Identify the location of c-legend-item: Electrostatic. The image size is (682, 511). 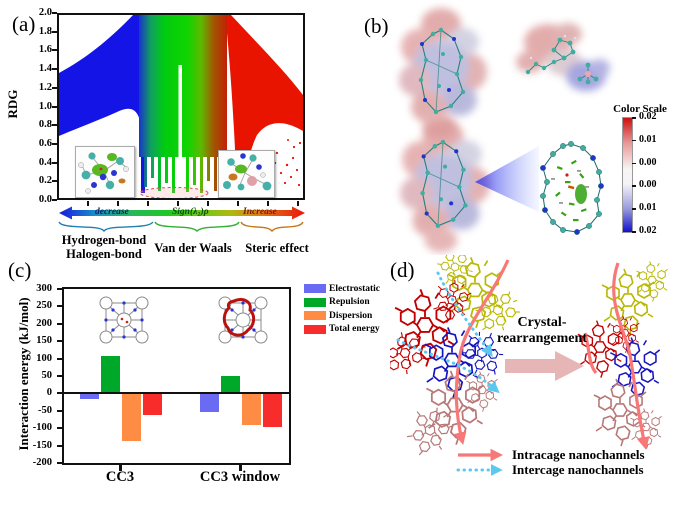
(350, 289).